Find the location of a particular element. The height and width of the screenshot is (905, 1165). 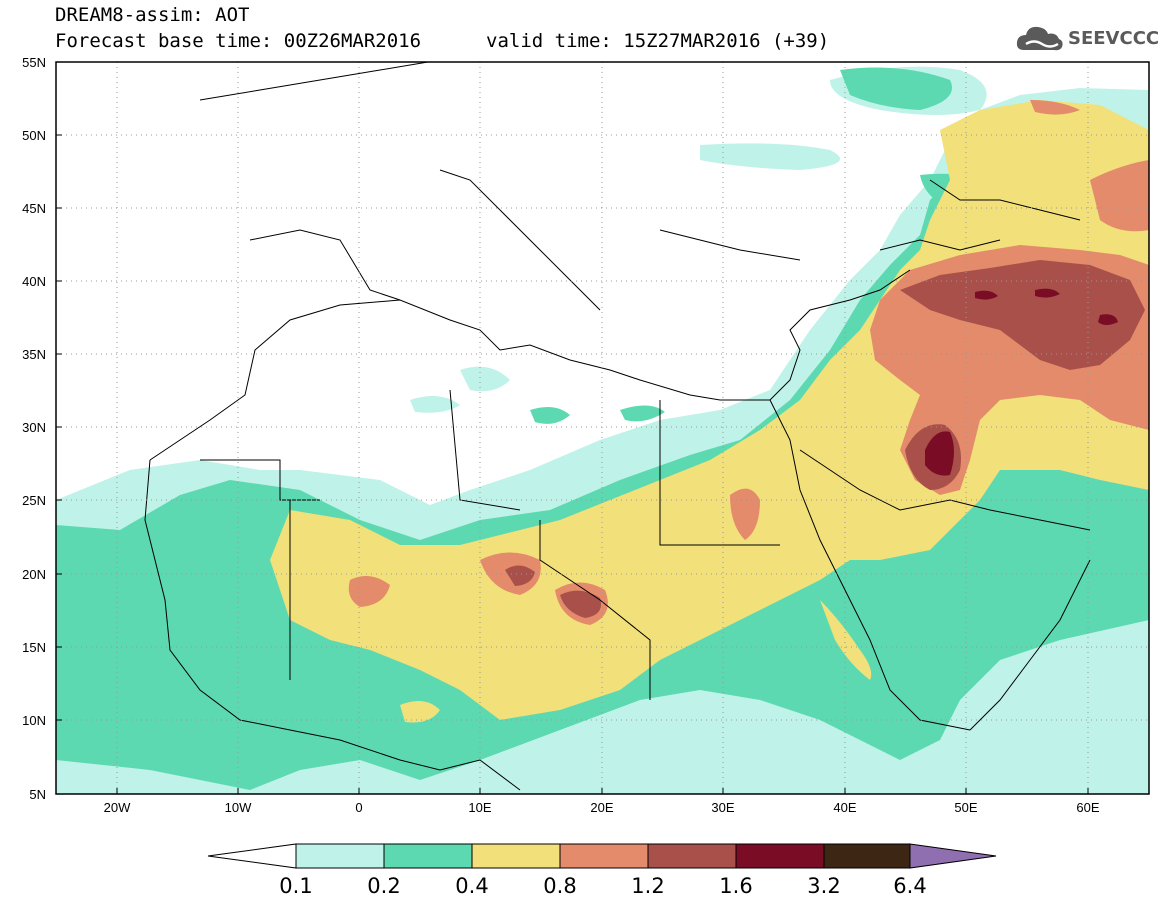

lat-label: 25N is located at coordinates (34, 500).